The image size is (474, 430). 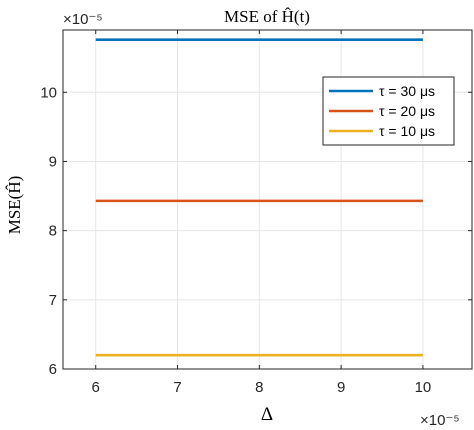 What do you see at coordinates (53, 161) in the screenshot?
I see `y-tick-label: 9` at bounding box center [53, 161].